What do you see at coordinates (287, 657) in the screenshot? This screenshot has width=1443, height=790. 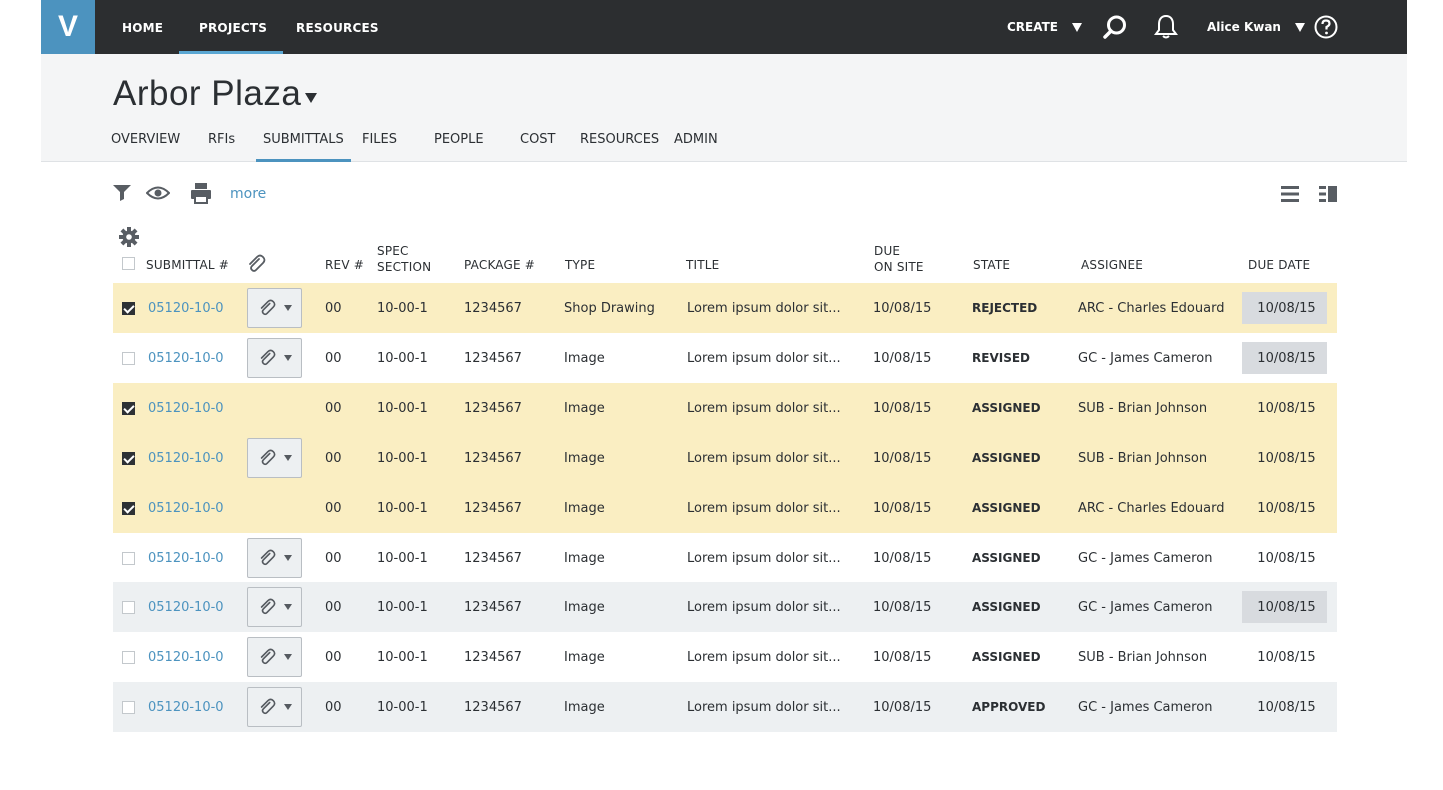 I see `chevron-down-icon` at bounding box center [287, 657].